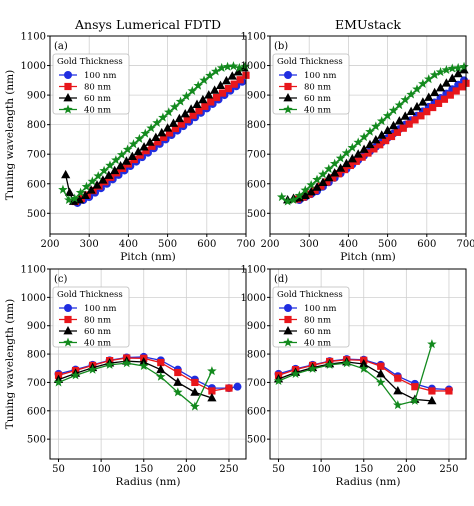 The height and width of the screenshot is (506, 474). Describe the element at coordinates (10, 364) in the screenshot. I see `y-axis-label: Tuning wavelength (nm)` at that location.